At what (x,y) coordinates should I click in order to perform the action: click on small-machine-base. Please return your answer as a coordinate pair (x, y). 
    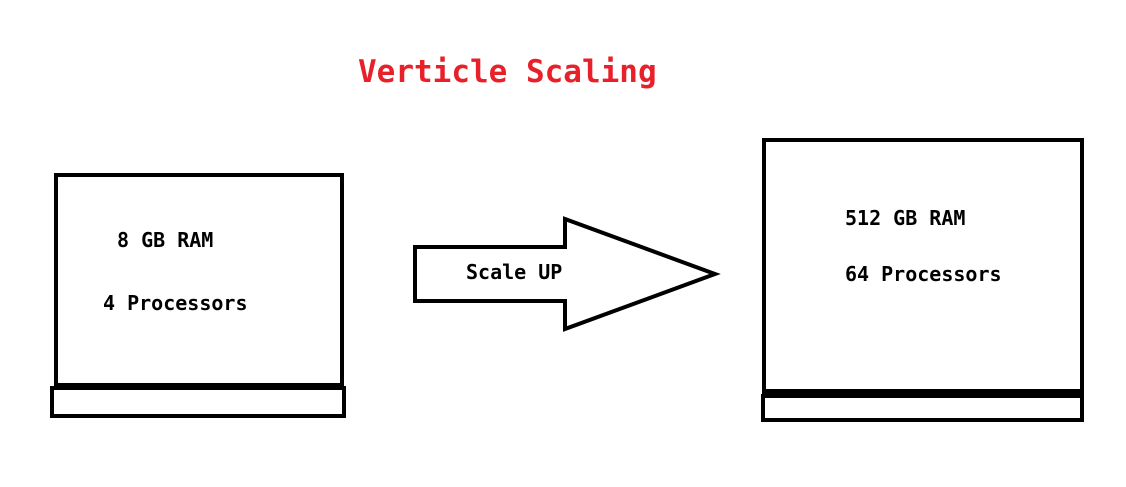
    Looking at the image, I should click on (198, 402).